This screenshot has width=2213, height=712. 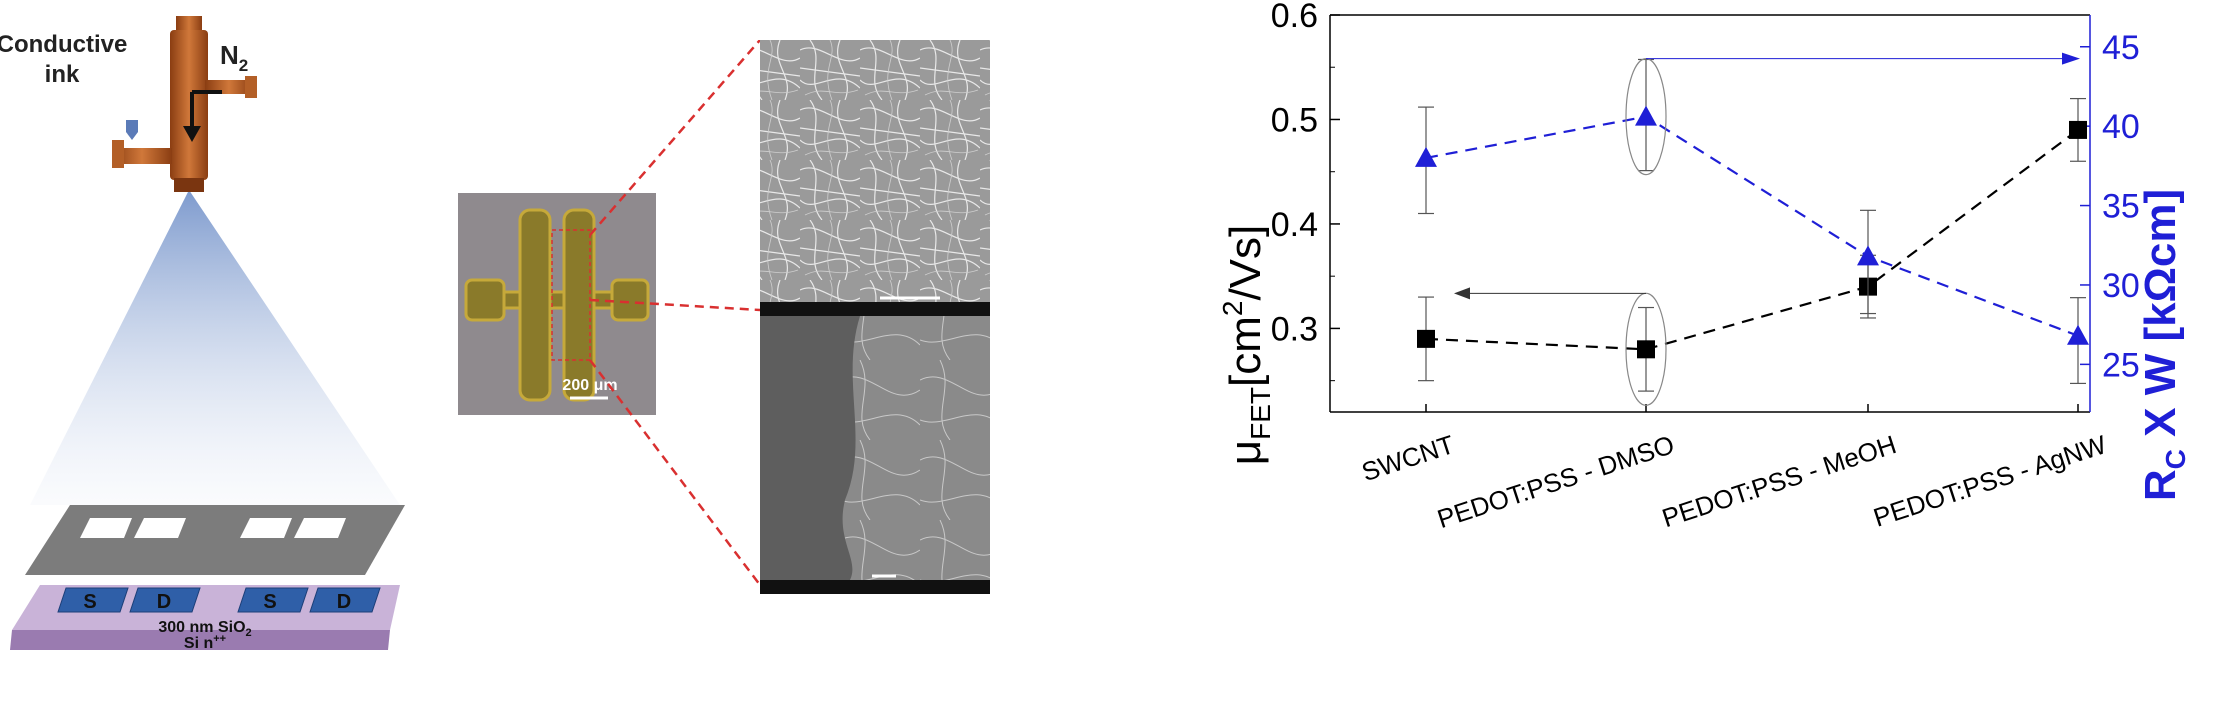 I want to click on electrode-pattern, so click(x=557, y=305).